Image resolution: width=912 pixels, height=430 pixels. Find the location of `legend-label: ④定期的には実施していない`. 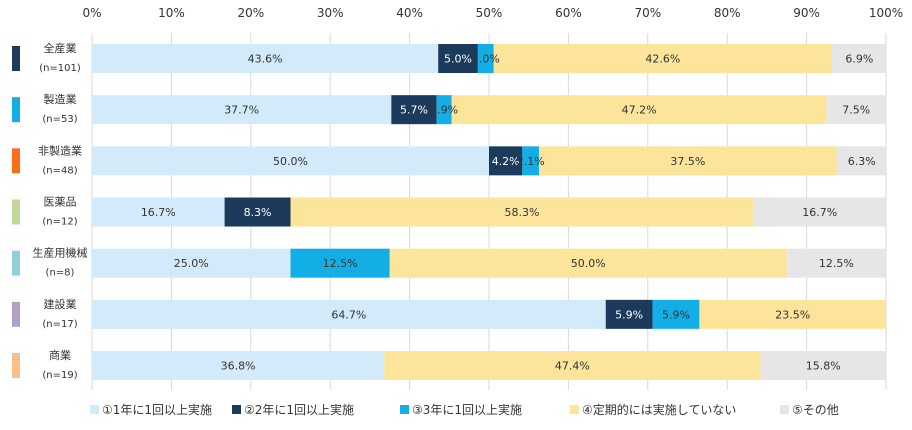

legend-label: ④定期的には実施していない is located at coordinates (659, 409).